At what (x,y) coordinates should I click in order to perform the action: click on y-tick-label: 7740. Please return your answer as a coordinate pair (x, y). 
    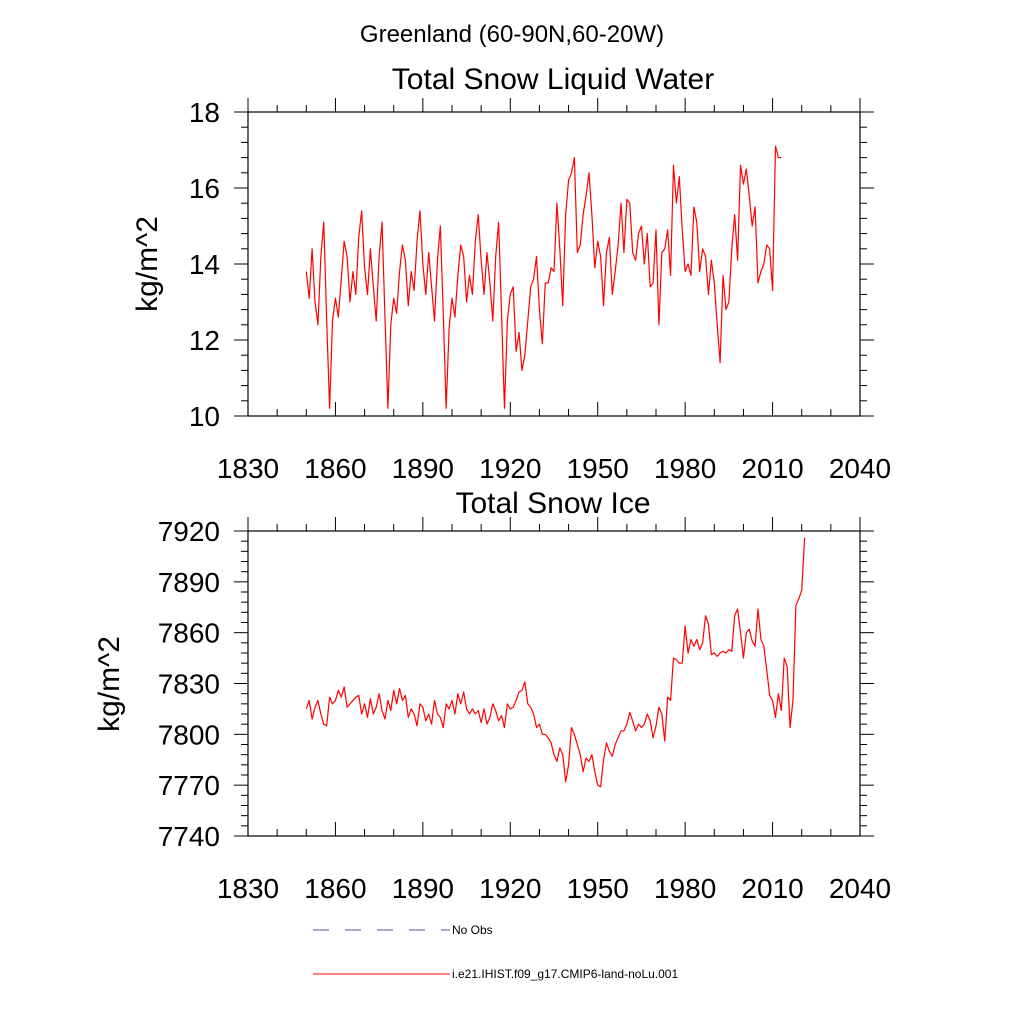
    Looking at the image, I should click on (189, 836).